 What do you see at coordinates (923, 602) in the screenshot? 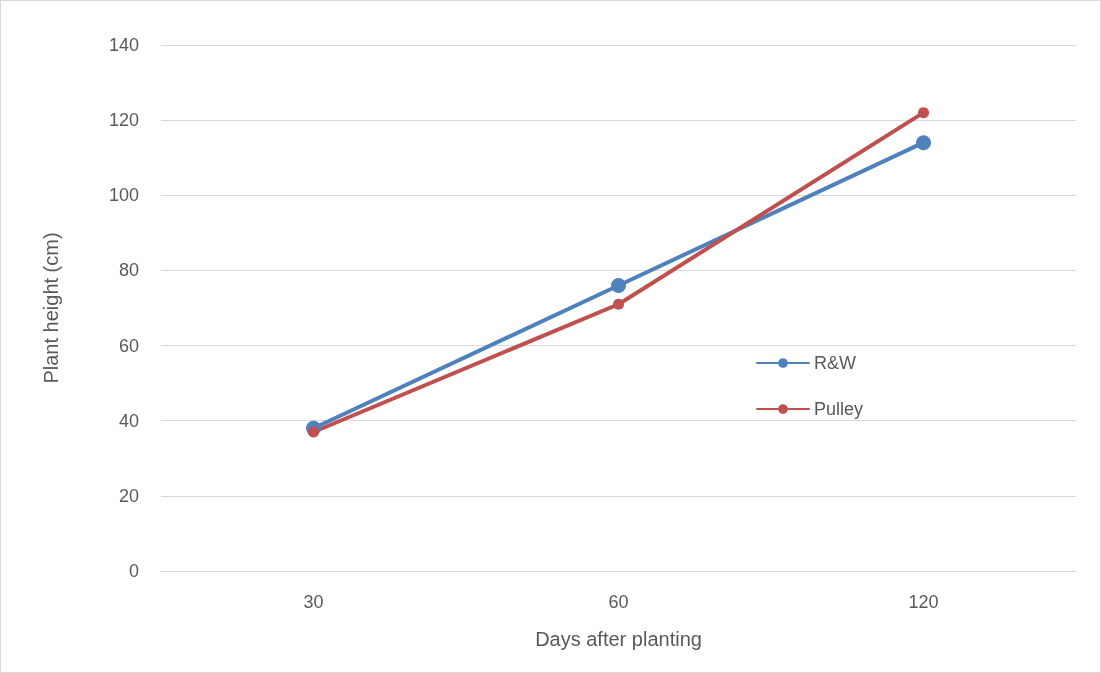
I see `x-tick-label: 120` at bounding box center [923, 602].